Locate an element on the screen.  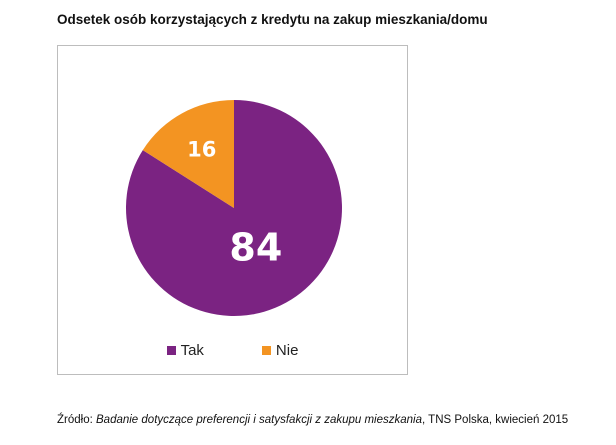
legend-item-tak: Tak is located at coordinates (185, 350).